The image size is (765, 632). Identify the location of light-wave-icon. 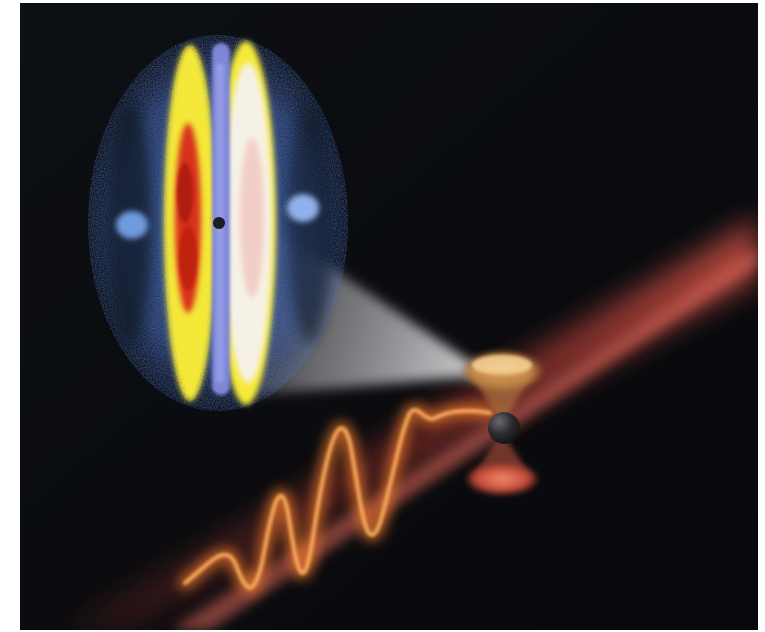
(337, 499).